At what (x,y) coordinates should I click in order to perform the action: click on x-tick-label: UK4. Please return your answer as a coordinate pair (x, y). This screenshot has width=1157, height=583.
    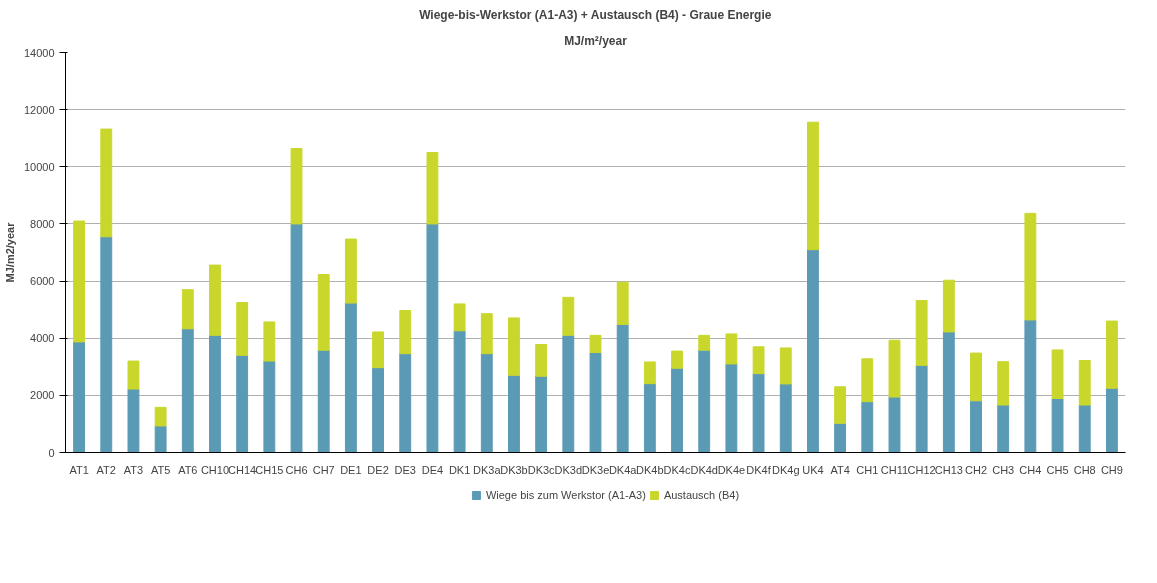
    Looking at the image, I should click on (813, 469).